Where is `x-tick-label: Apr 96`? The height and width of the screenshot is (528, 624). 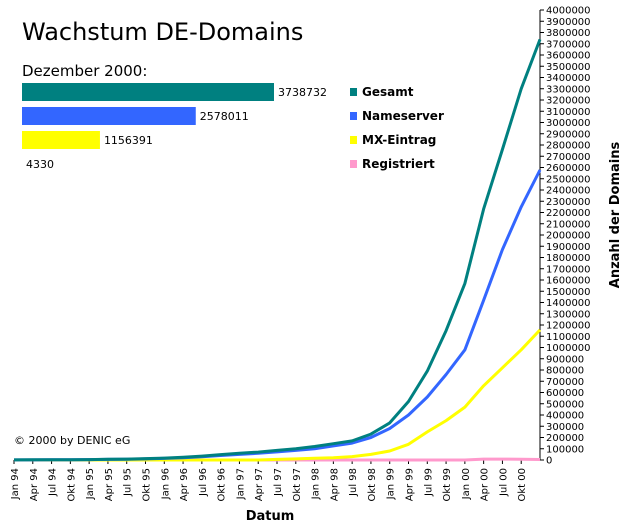
x-tick-label: Apr 96 is located at coordinates (184, 484).